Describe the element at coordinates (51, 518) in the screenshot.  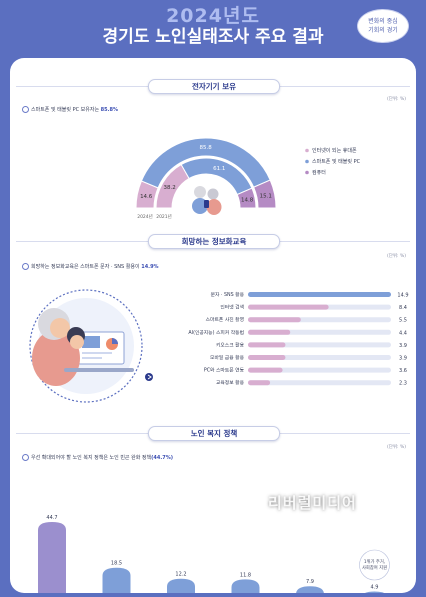
I see `bar-value-label: 44.7` at that location.